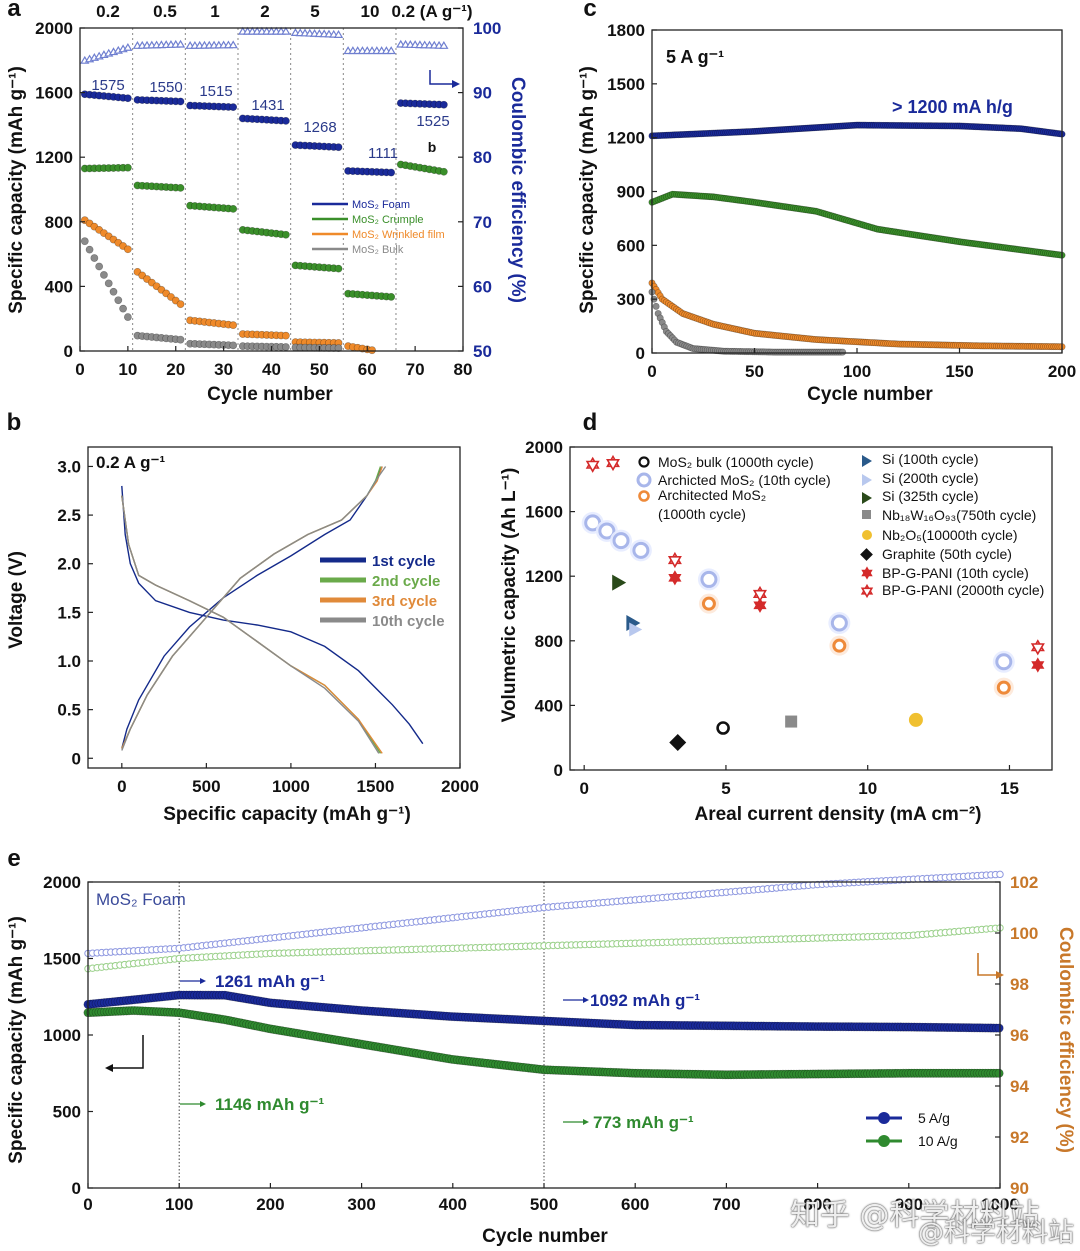 This screenshot has width=1080, height=1251. What do you see at coordinates (517, 190) in the screenshot?
I see `a-y2-axis-title: Coulombic efficiency (%)` at bounding box center [517, 190].